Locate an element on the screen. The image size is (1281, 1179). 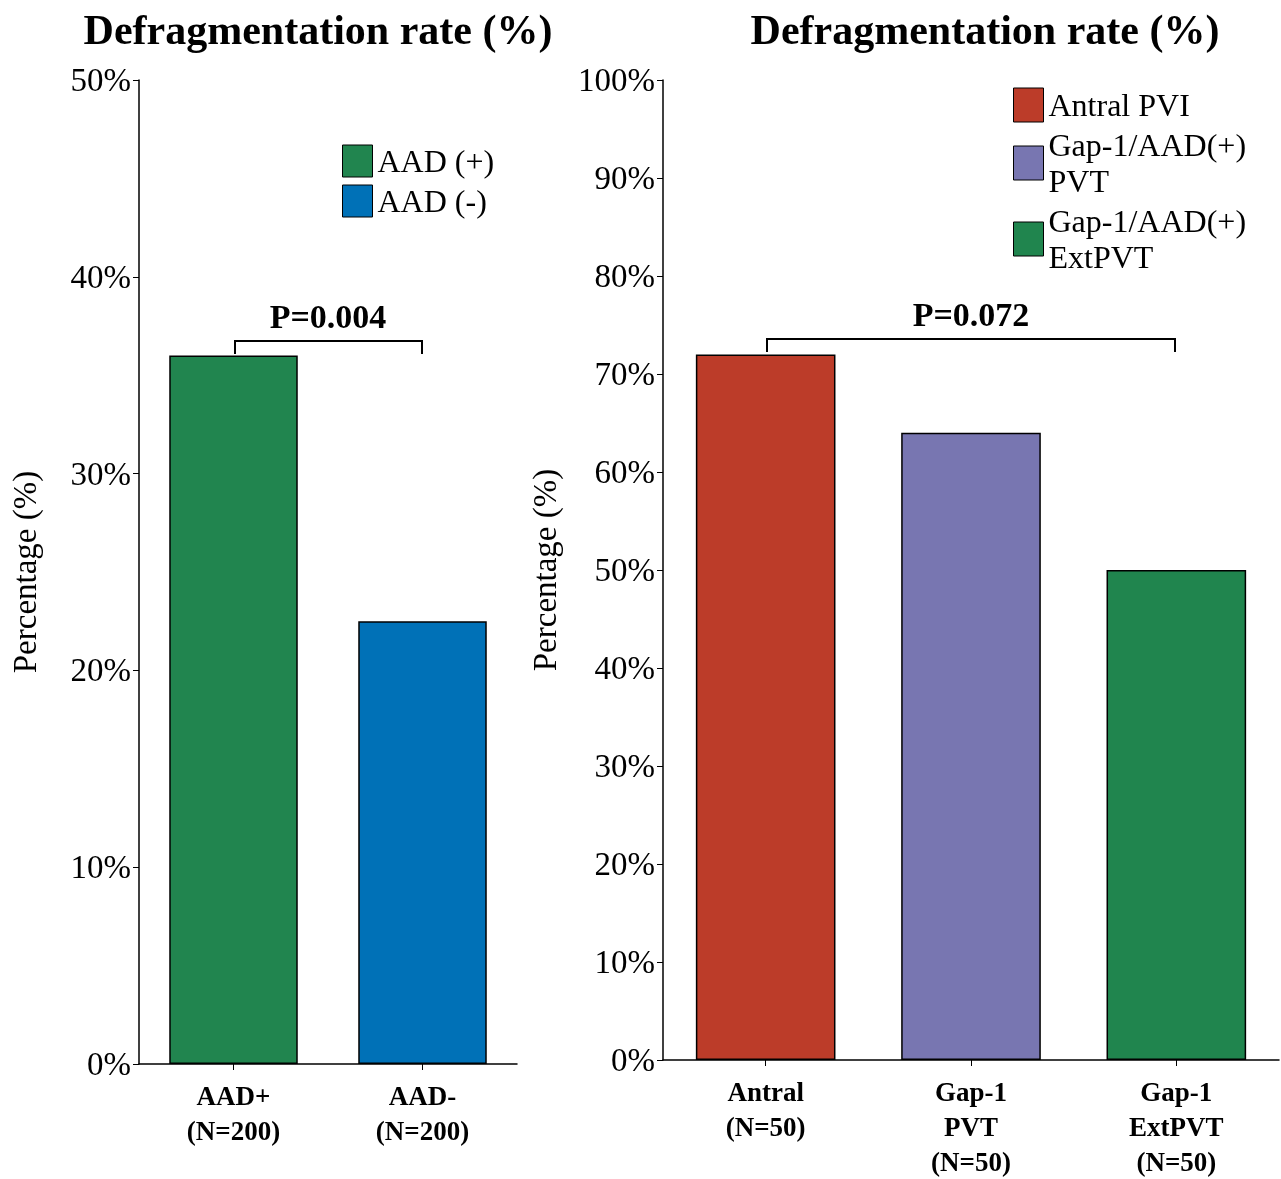
legend-label: Antral PVI is located at coordinates (1119, 105).